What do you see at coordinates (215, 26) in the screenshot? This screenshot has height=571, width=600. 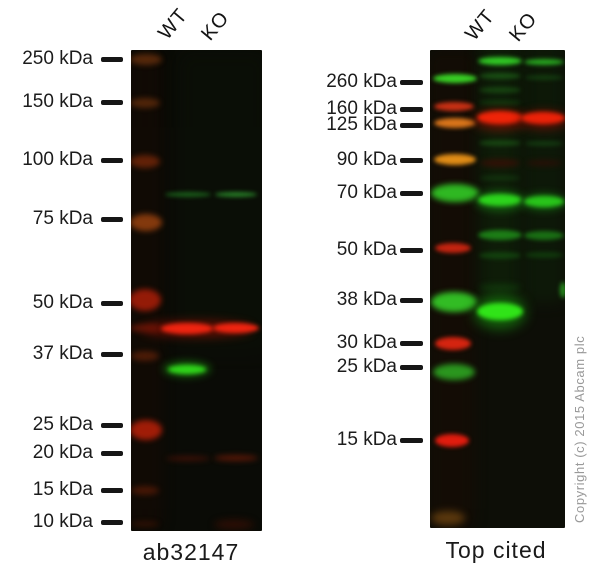 I see `lane-label-ko-left: KO` at bounding box center [215, 26].